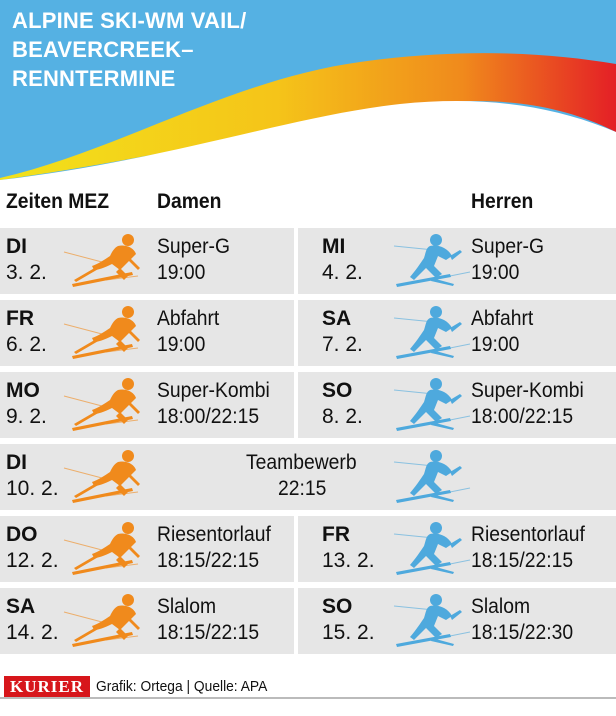 The width and height of the screenshot is (616, 716). What do you see at coordinates (308, 687) in the screenshot?
I see `footer: KURIER Grafik: Ortega | Quelle: APA` at bounding box center [308, 687].